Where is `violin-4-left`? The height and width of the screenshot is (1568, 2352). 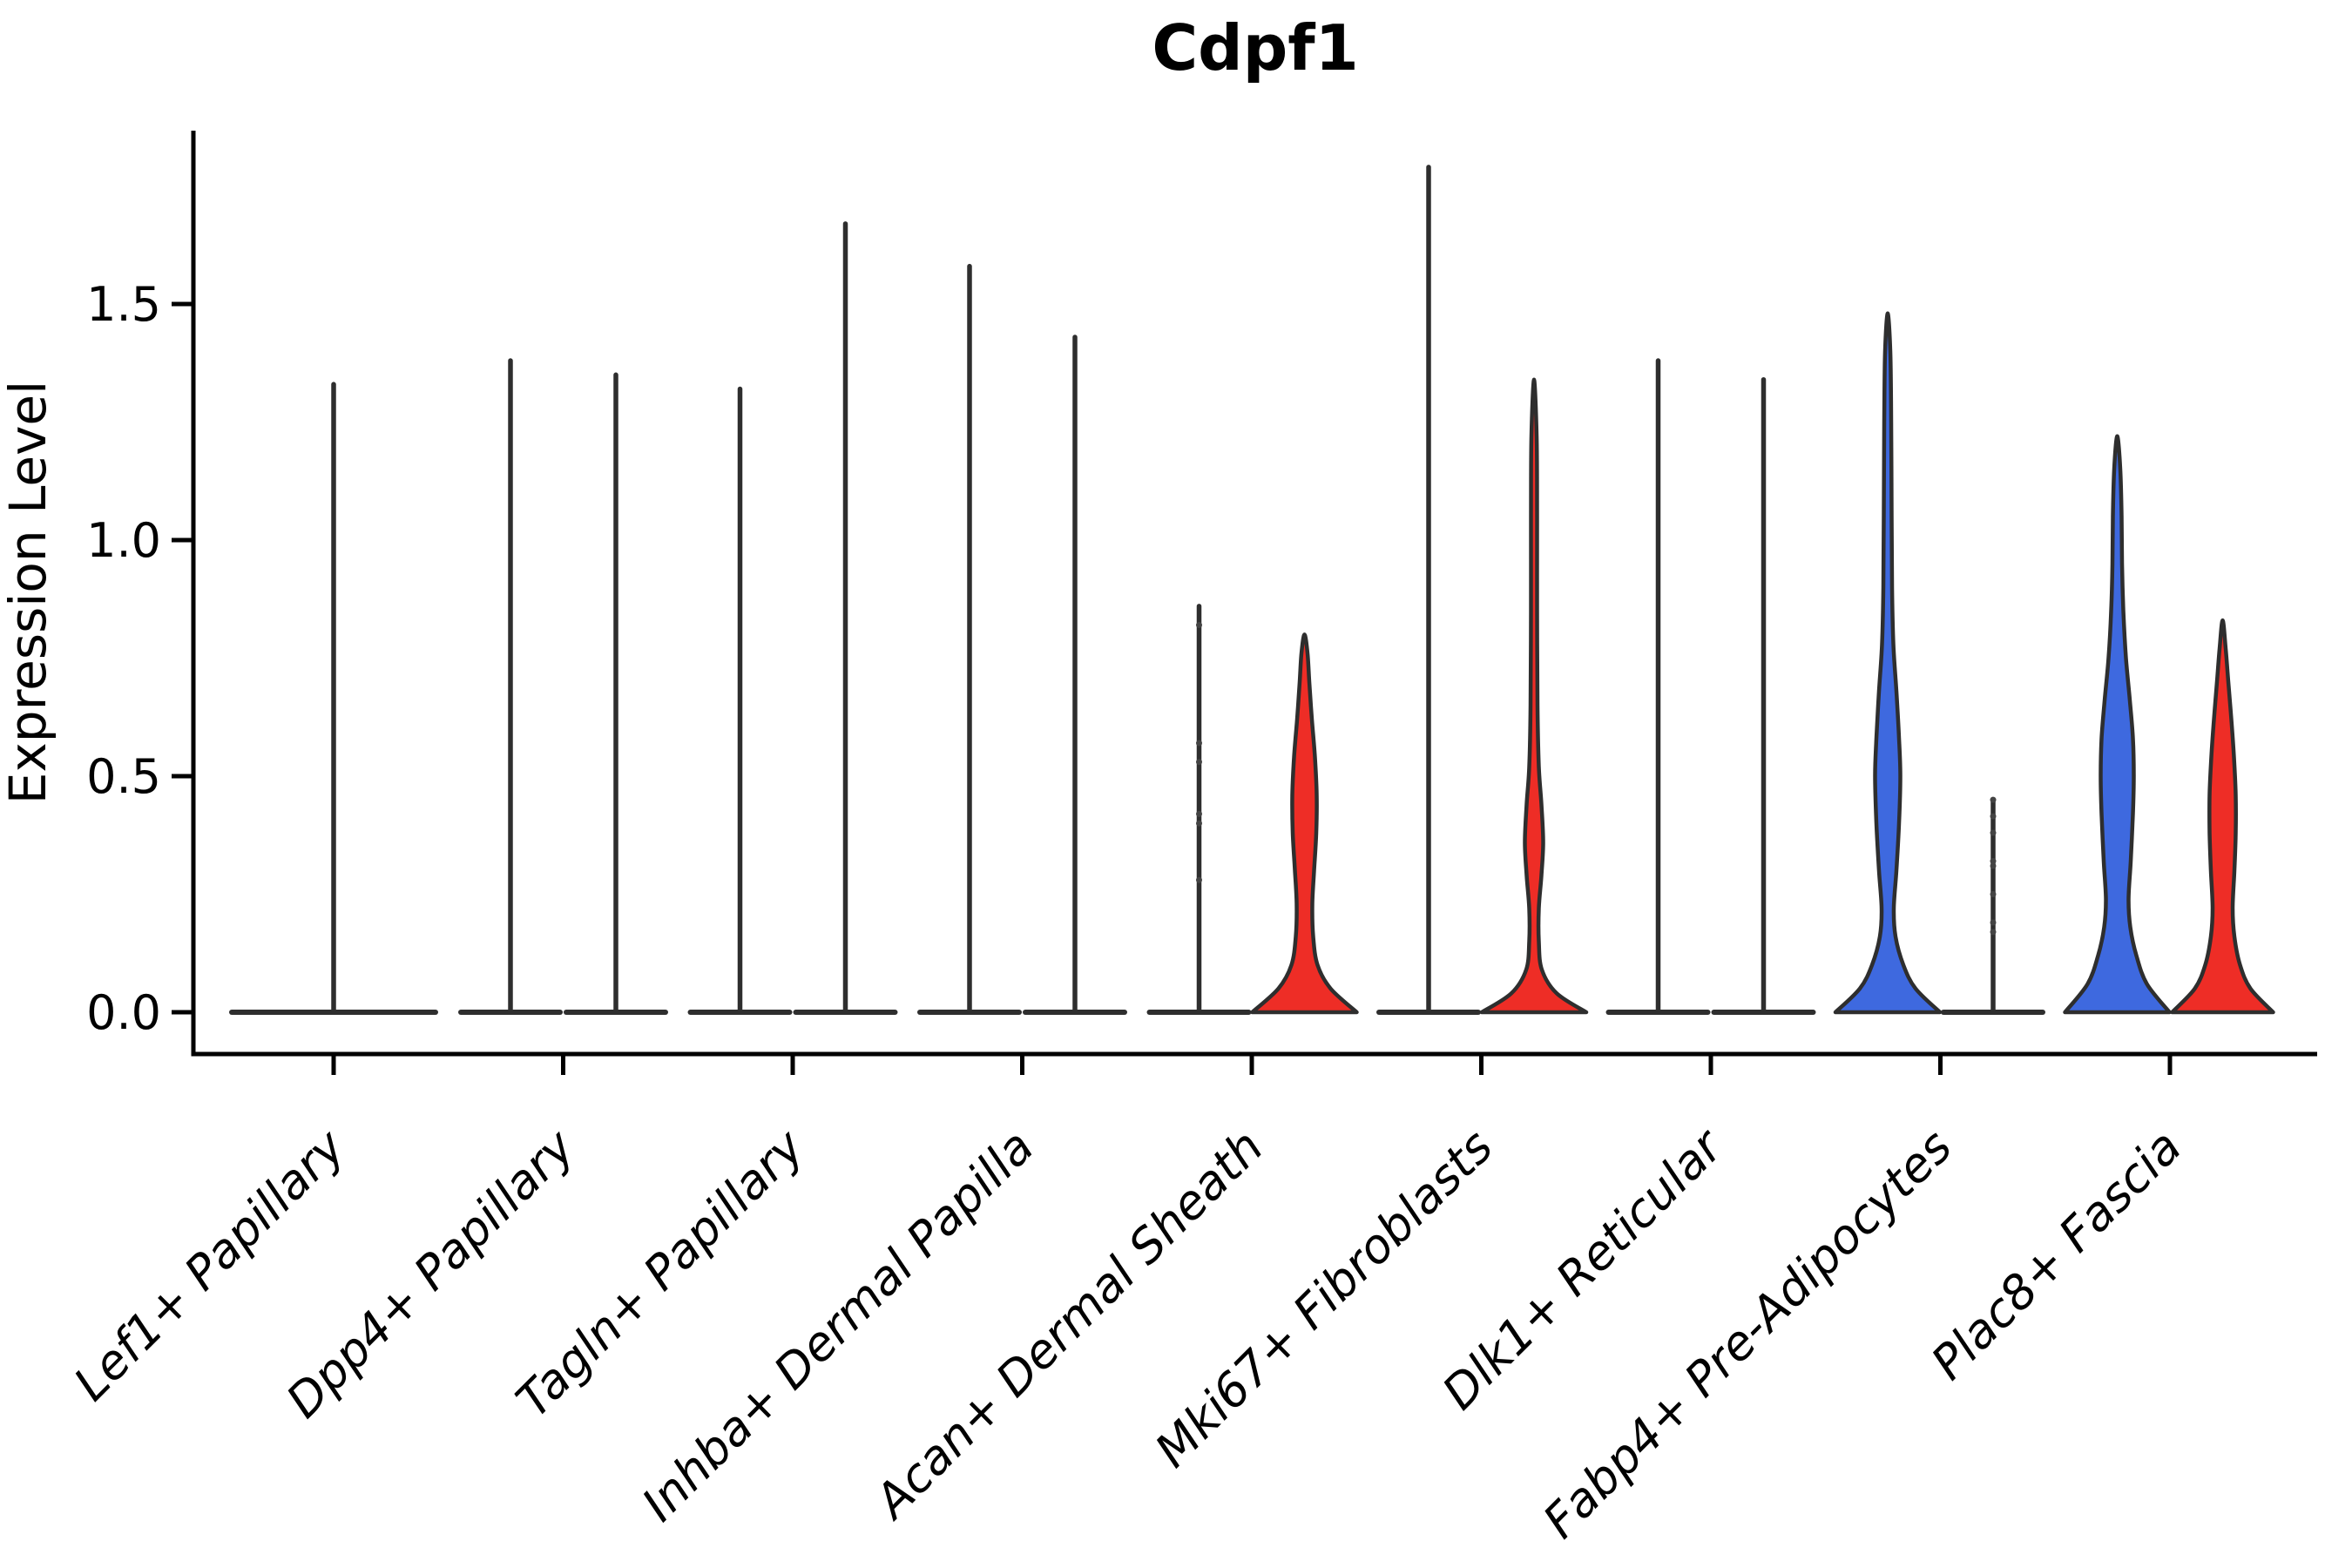 violin-4-left is located at coordinates (1199, 810).